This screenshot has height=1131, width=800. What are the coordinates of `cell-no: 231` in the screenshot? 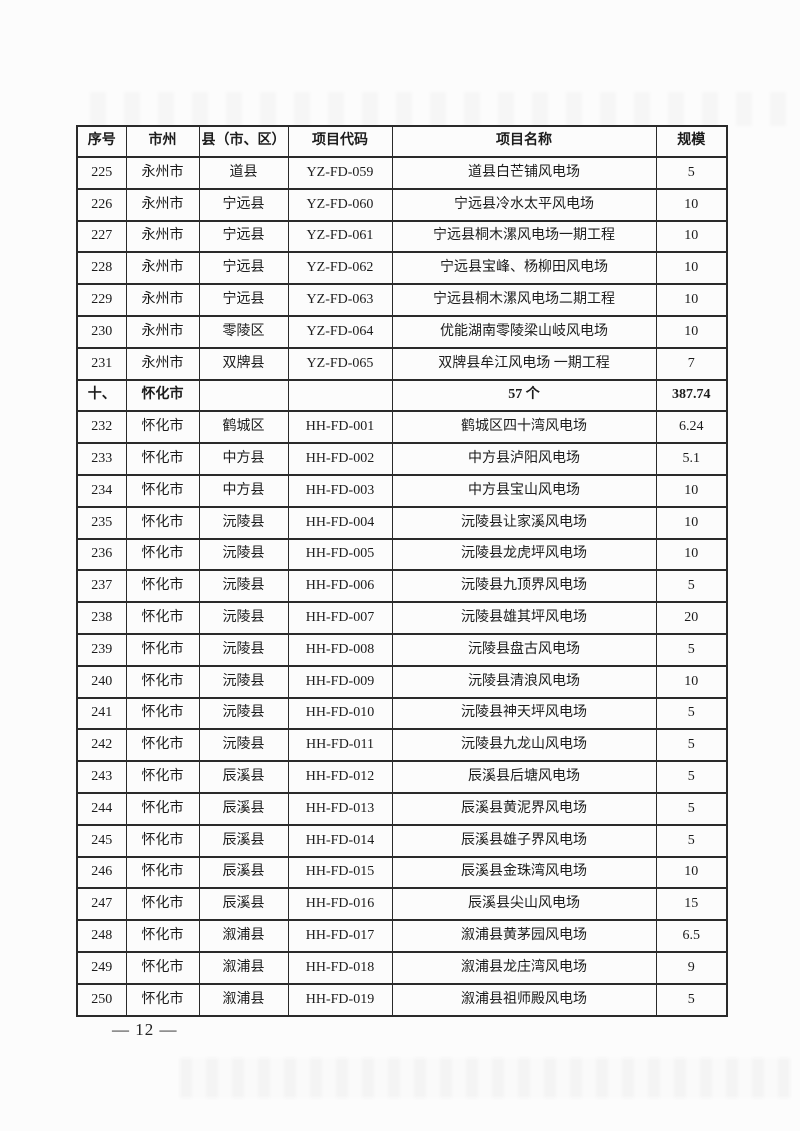 It's located at (101, 363).